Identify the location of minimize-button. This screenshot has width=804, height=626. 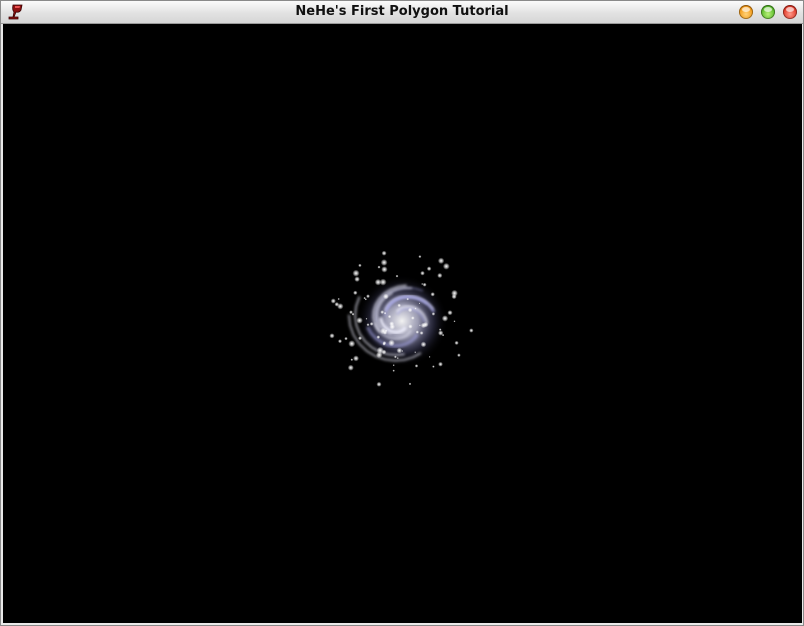
(746, 12).